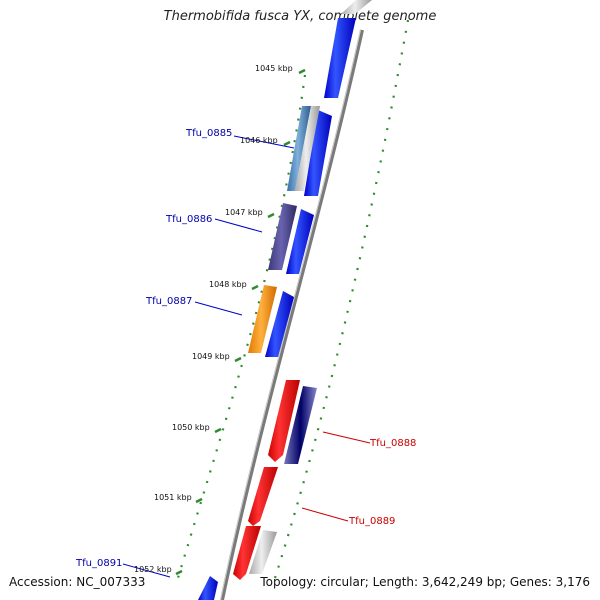 This screenshot has width=600, height=600. What do you see at coordinates (259, 140) in the screenshot?
I see `tick-label: 1046 kbp` at bounding box center [259, 140].